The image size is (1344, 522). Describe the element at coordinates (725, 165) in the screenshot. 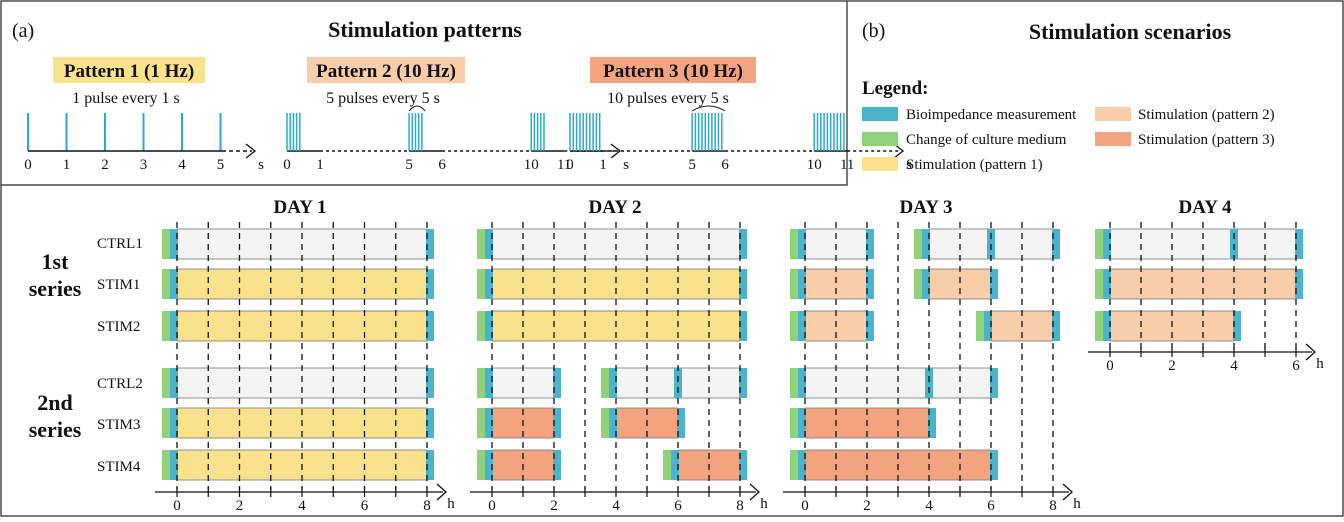

I see `pattern-3-tick-label: 6` at that location.